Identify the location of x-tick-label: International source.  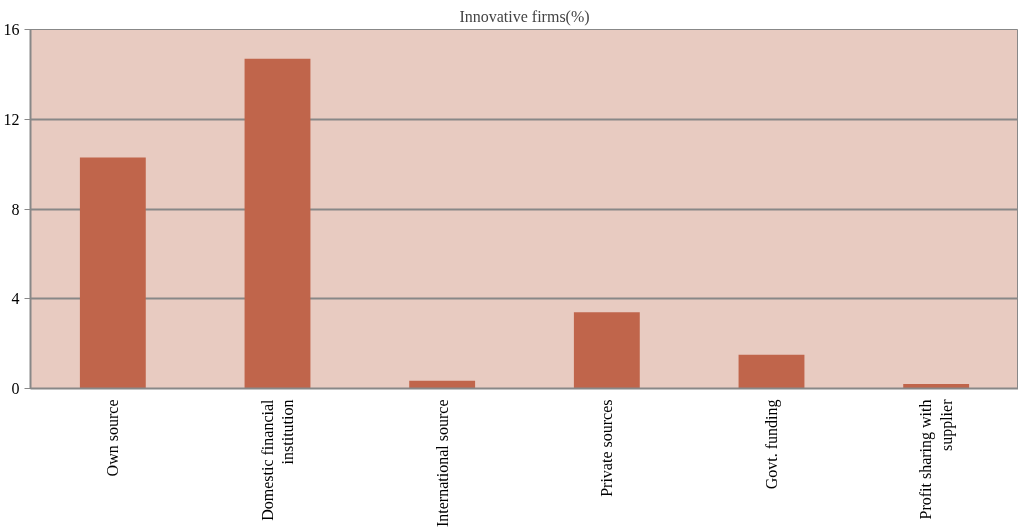
(442, 463).